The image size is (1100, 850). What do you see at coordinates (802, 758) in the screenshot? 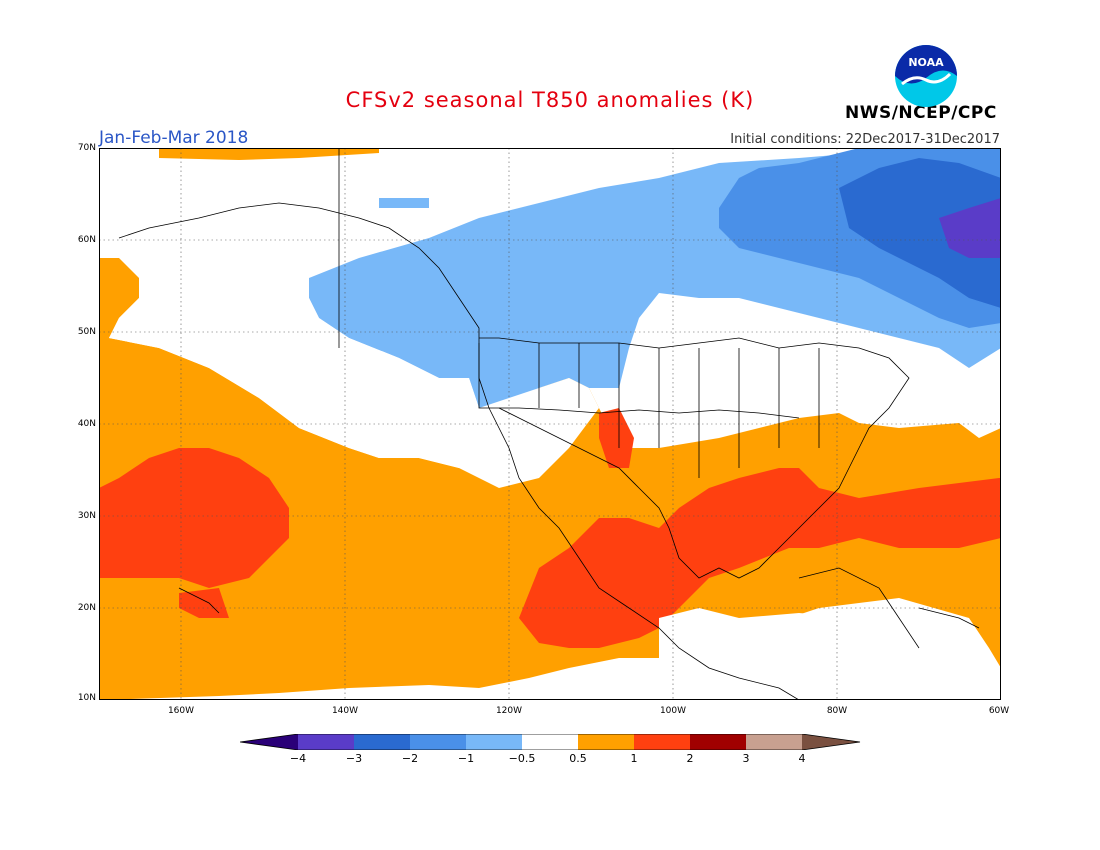
I see `colorbar-label: 4` at bounding box center [802, 758].